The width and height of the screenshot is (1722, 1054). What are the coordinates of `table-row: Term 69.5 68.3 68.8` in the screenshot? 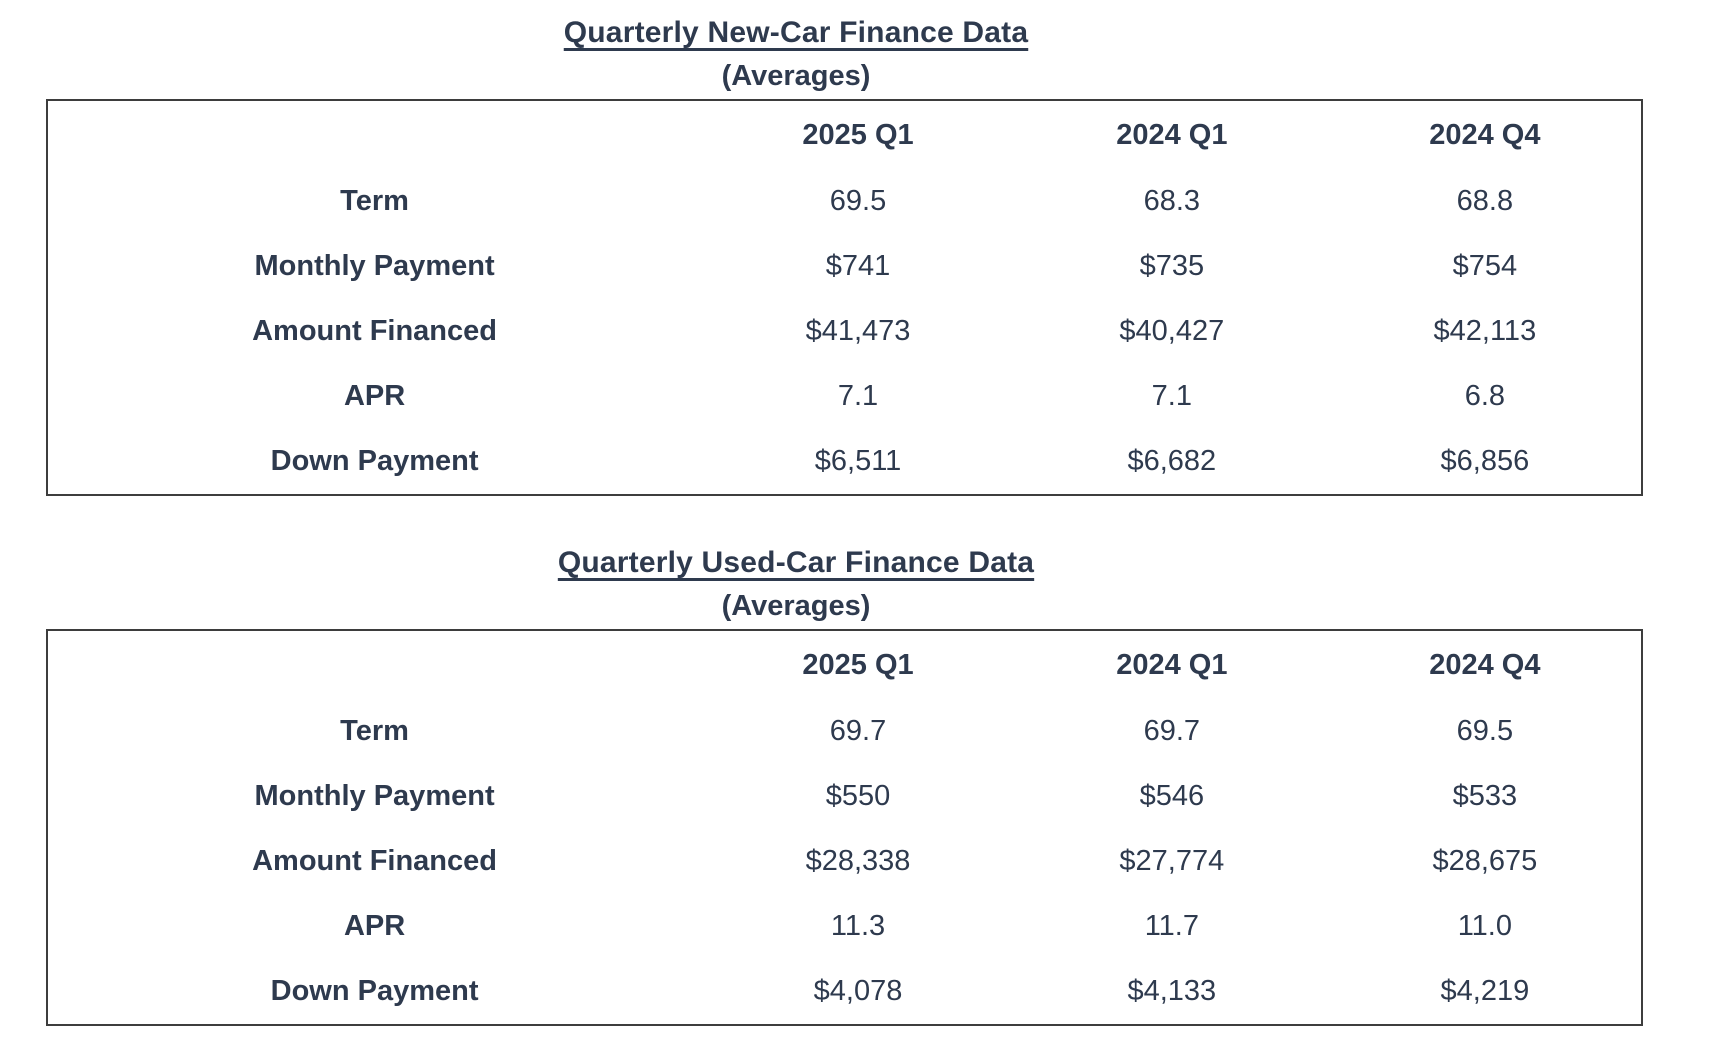 It's located at (844, 201).